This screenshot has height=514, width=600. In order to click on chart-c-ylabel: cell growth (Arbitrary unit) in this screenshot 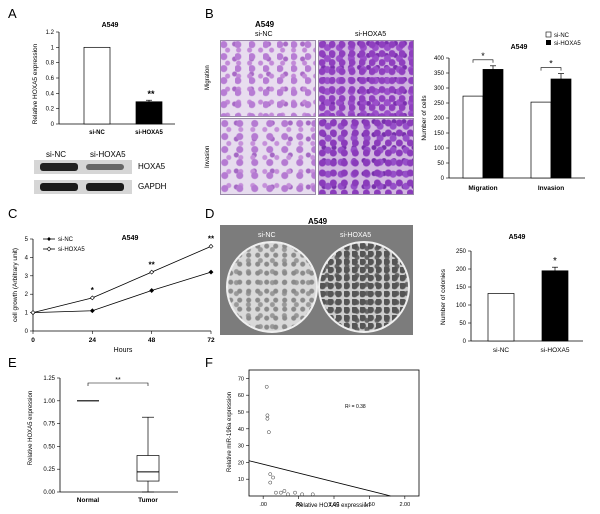, I will do `click(15, 285)`.